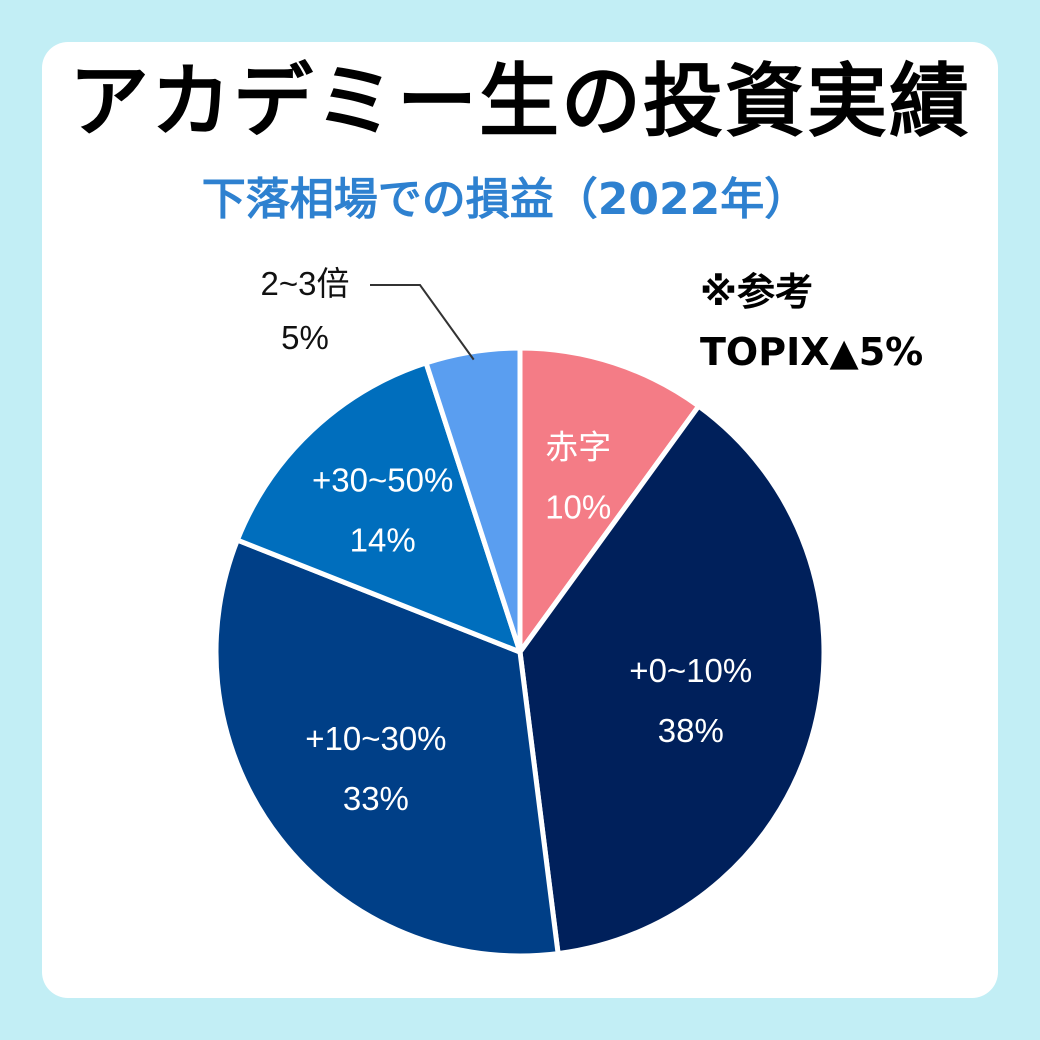 The width and height of the screenshot is (1040, 1040). Describe the element at coordinates (305, 283) in the screenshot. I see `slice-label-x2-3: 2~3倍` at that location.